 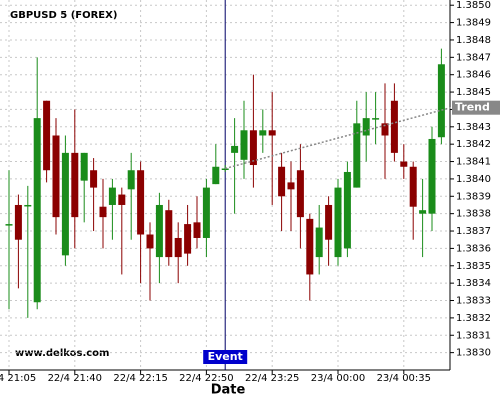 What do you see at coordinates (473, 162) in the screenshot?
I see `y-tick-label: 1.3841` at bounding box center [473, 162].